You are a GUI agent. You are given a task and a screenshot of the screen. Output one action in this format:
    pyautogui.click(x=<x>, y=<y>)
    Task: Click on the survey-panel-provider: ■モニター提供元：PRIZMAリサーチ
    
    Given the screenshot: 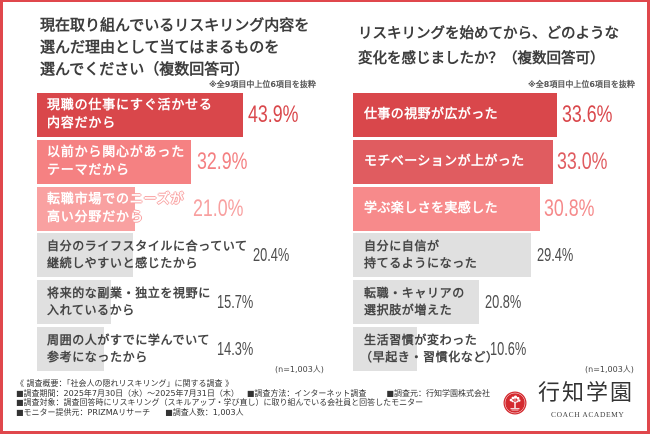 What is the action you would take?
    pyautogui.click(x=83, y=413)
    